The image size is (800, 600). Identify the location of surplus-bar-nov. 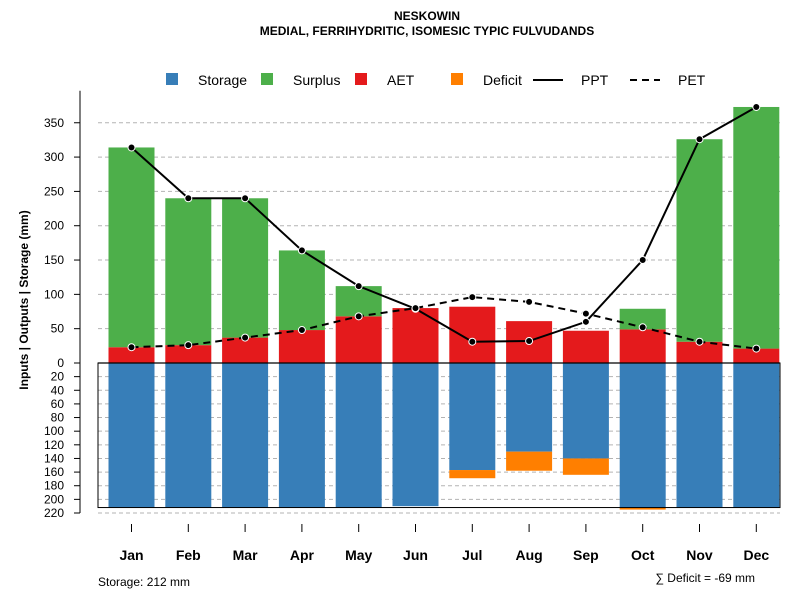
(699, 240).